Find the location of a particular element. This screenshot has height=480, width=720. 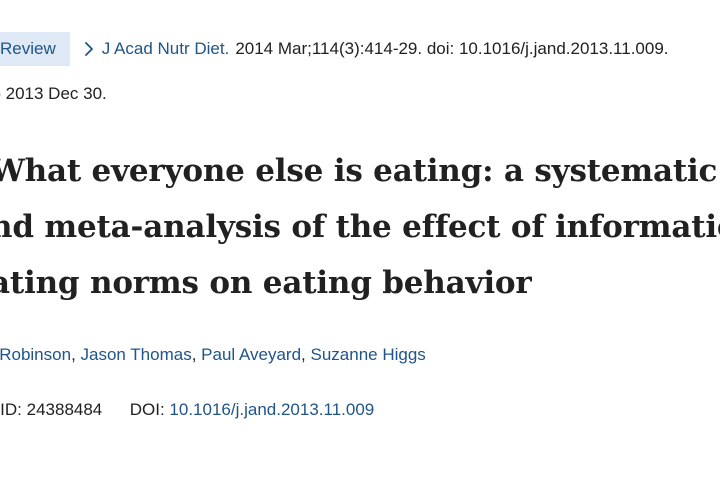

epub-date: ub 2013 Dec 30. is located at coordinates (53, 94).